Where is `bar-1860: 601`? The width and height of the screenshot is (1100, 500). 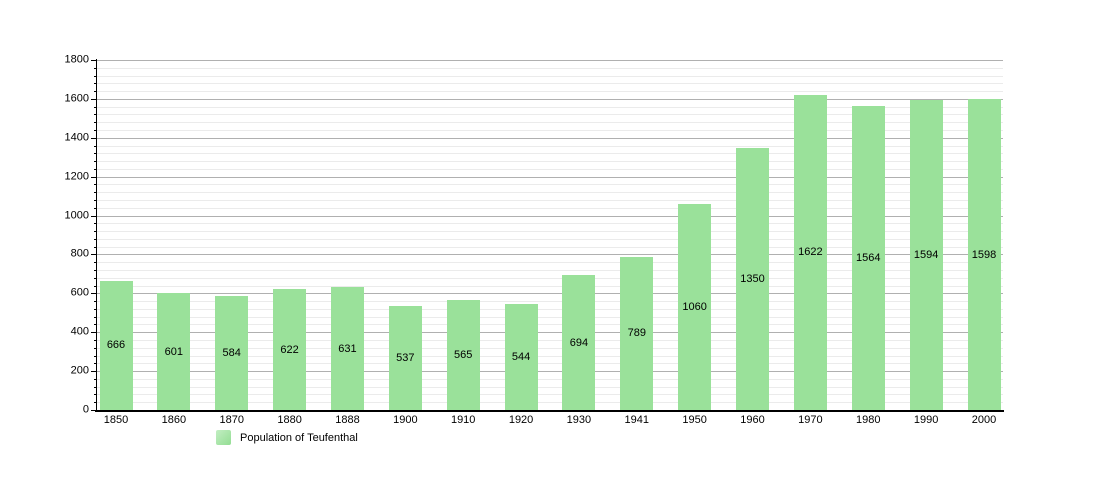 bar-1860: 601 is located at coordinates (174, 351).